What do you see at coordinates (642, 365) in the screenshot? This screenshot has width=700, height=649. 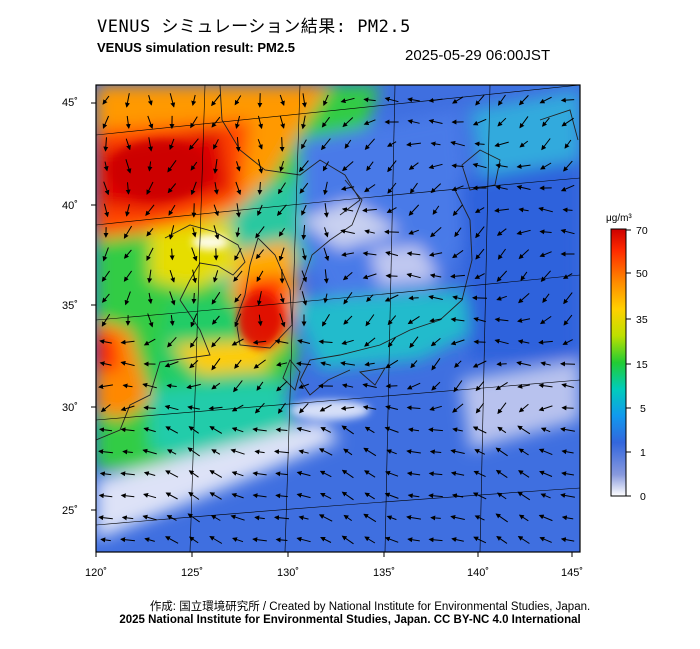 I see `colorbar-tick-15: 15` at bounding box center [642, 365].